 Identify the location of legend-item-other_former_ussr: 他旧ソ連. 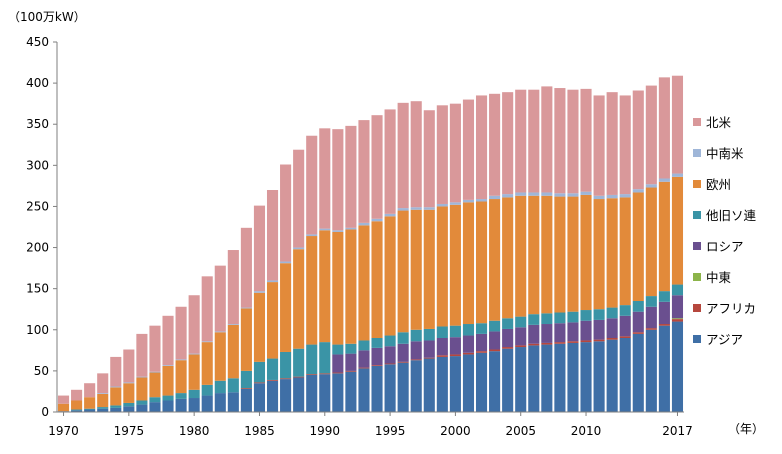
(725, 215).